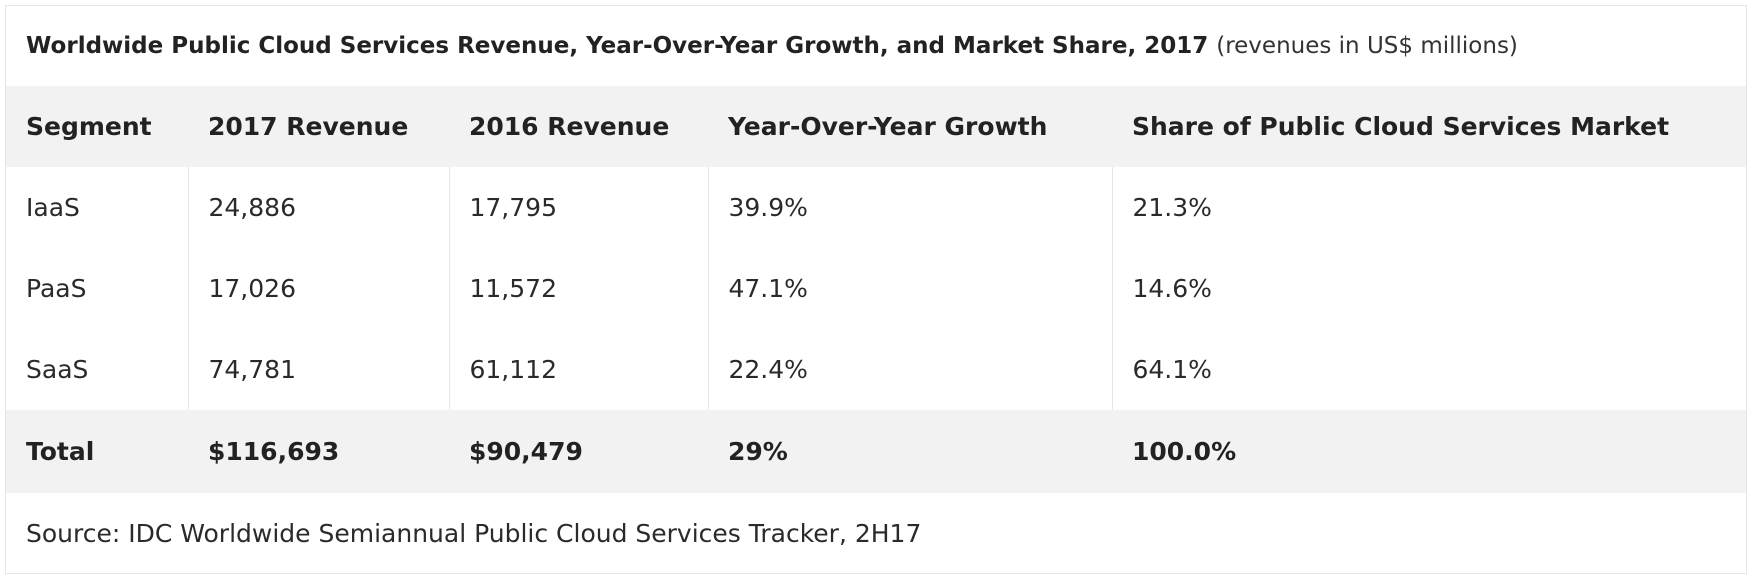 This screenshot has width=1752, height=586. Describe the element at coordinates (308, 126) in the screenshot. I see `header-2017-revenue: 2017 Revenue` at that location.